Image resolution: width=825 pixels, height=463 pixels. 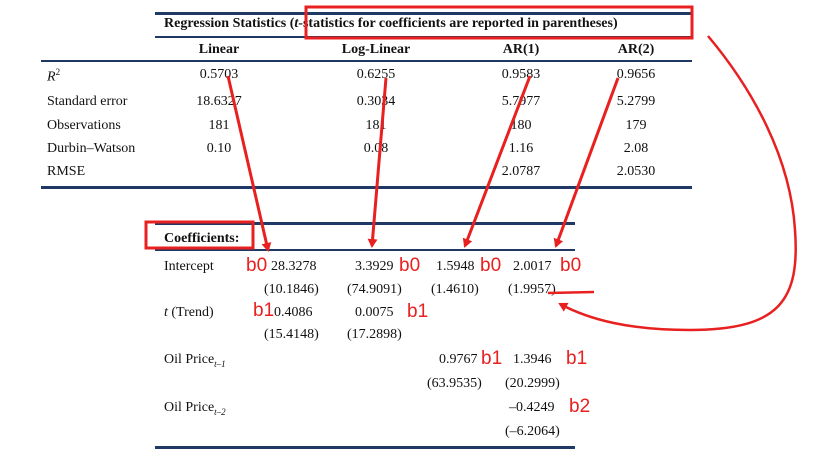 I want to click on cell-obs-ar2: 179, so click(x=636, y=125).